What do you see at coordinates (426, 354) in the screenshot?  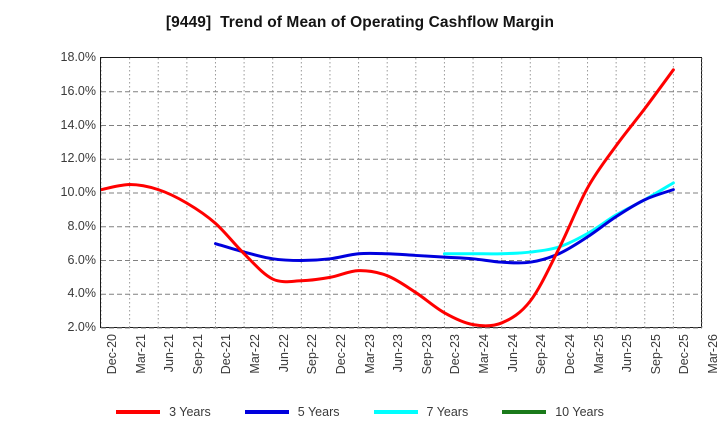 I see `x-axis-tick-label: Sep-23` at bounding box center [426, 354].